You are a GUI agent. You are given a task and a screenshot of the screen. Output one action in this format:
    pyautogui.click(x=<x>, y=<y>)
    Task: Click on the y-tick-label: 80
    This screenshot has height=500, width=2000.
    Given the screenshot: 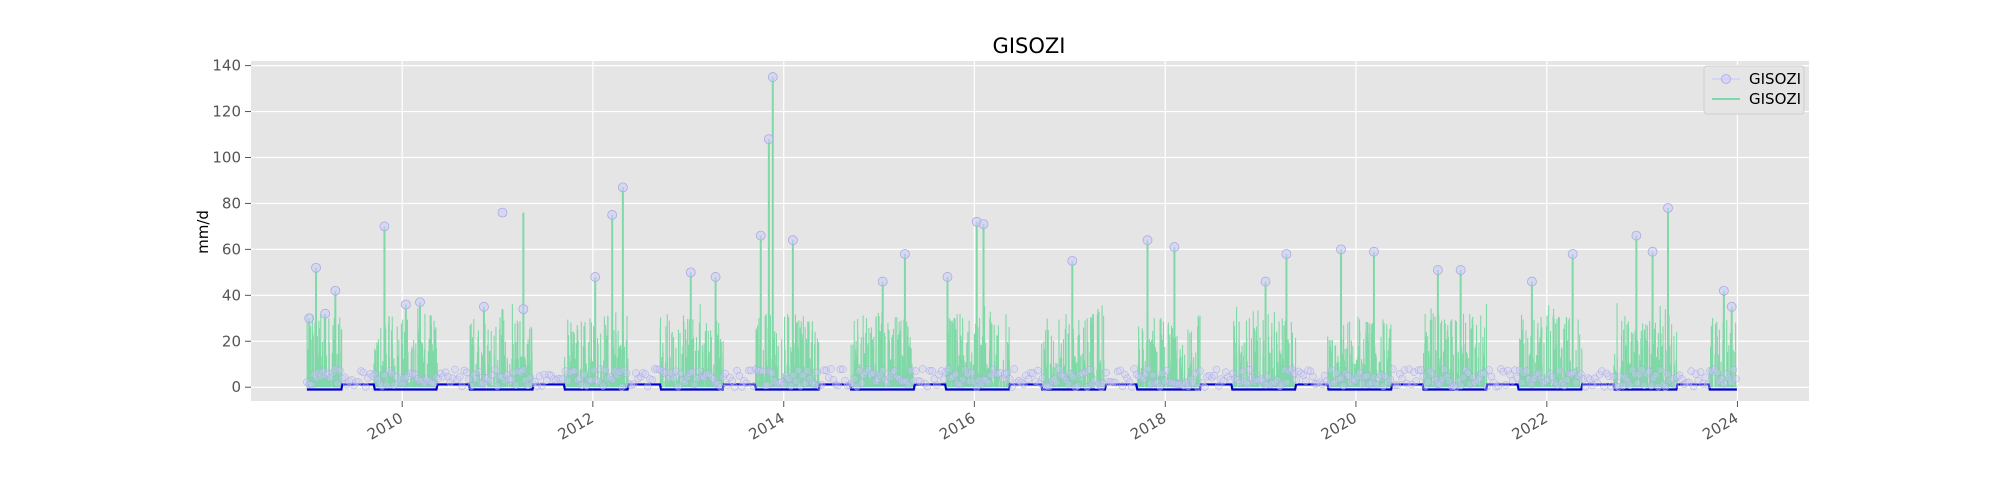 What is the action you would take?
    pyautogui.click(x=231, y=203)
    